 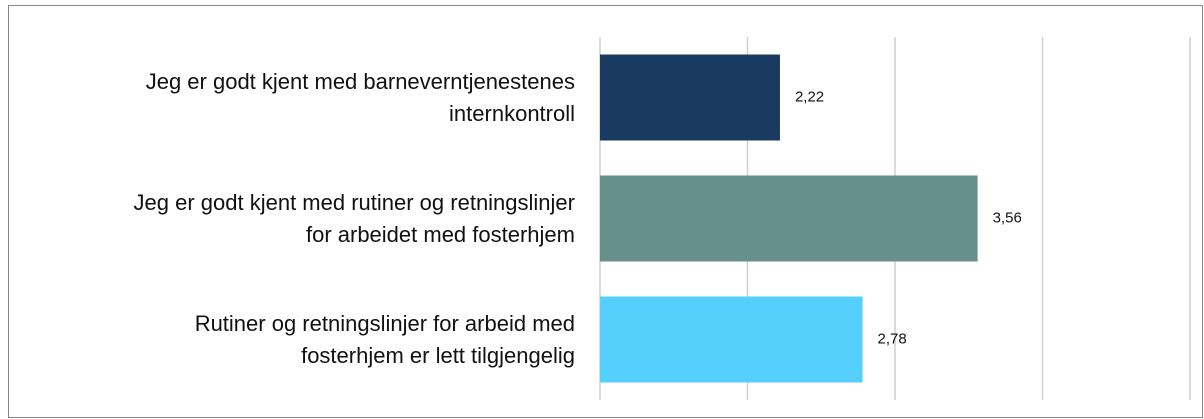 What do you see at coordinates (892, 338) in the screenshot?
I see `data-label: 2,78` at bounding box center [892, 338].